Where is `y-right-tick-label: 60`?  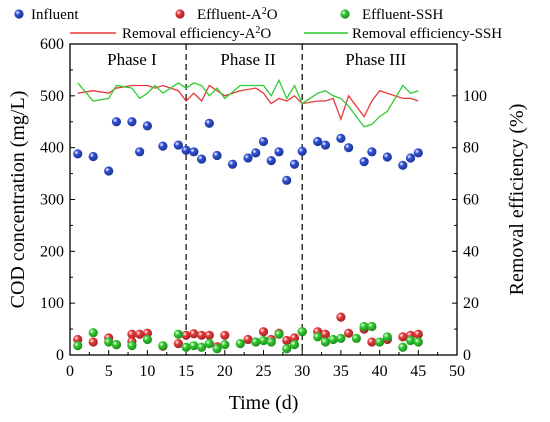 y-right-tick-label: 60 is located at coordinates (471, 200).